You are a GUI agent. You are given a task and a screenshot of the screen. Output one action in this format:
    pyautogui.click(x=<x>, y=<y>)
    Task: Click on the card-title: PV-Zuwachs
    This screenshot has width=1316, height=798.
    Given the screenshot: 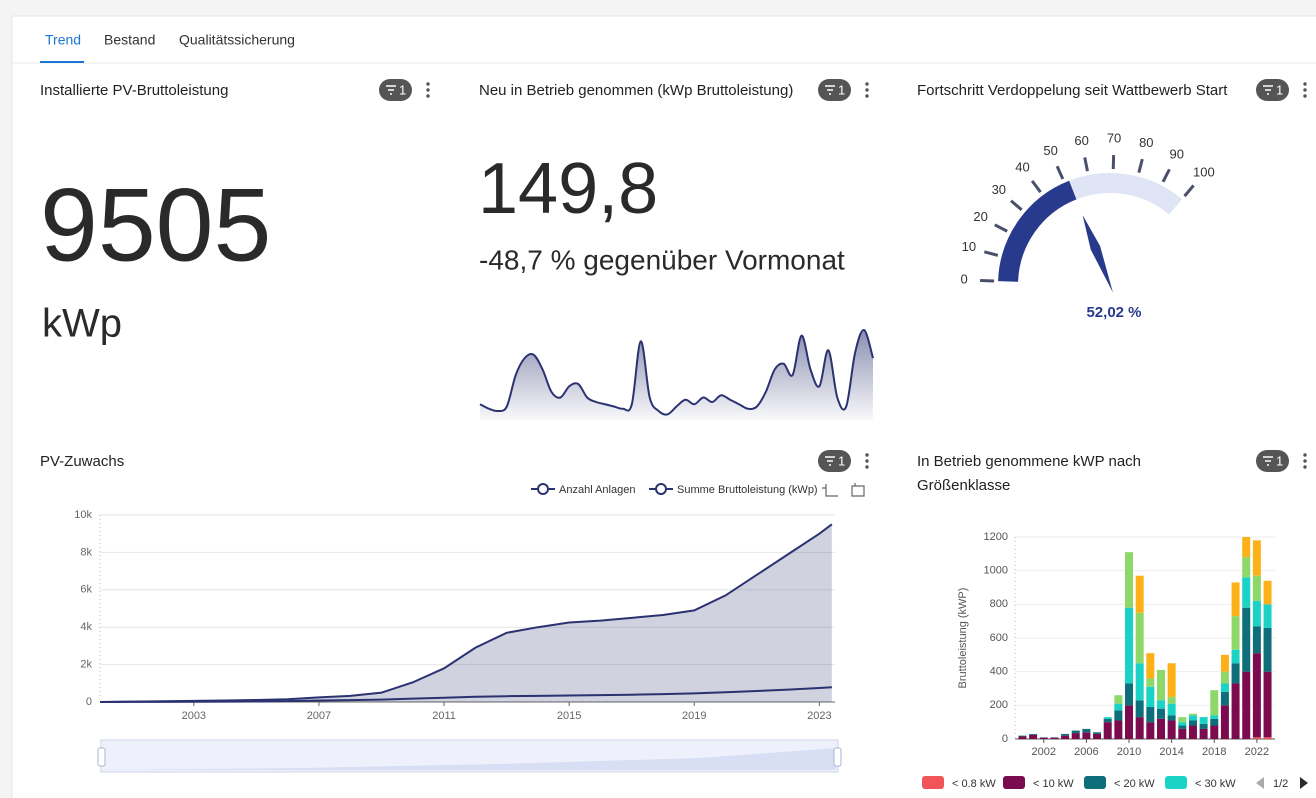 What is the action you would take?
    pyautogui.click(x=82, y=461)
    